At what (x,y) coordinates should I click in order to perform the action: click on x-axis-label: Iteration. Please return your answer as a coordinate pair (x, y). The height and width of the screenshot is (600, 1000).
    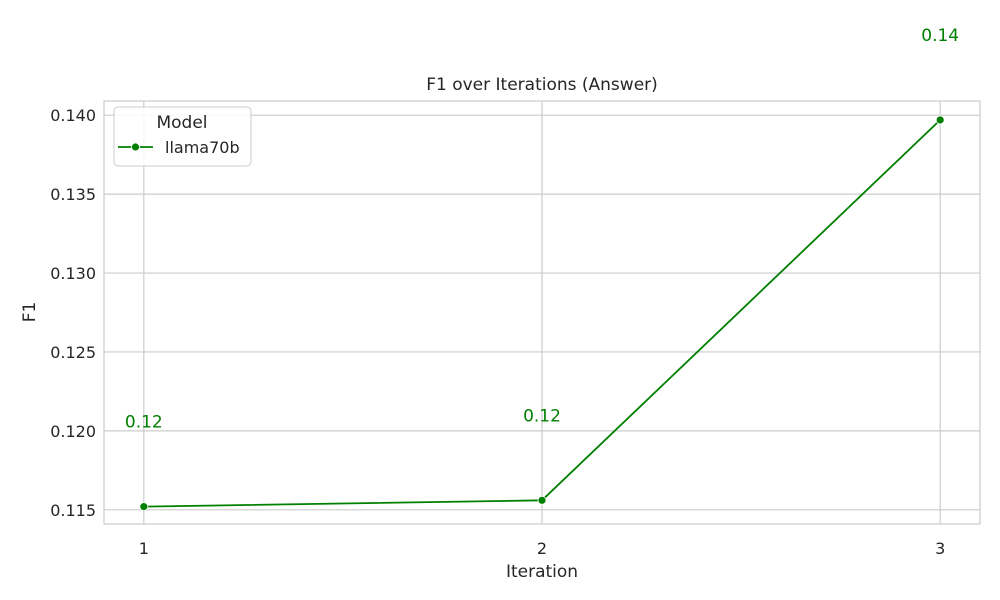
    Looking at the image, I should click on (542, 572).